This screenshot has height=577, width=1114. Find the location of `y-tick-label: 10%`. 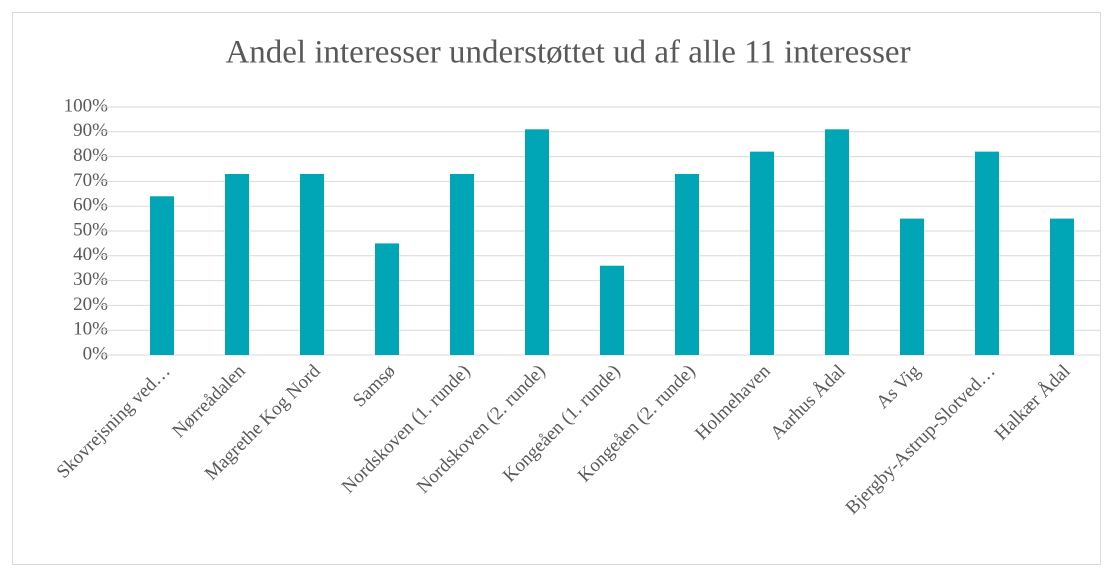

y-tick-label: 10% is located at coordinates (90, 329).